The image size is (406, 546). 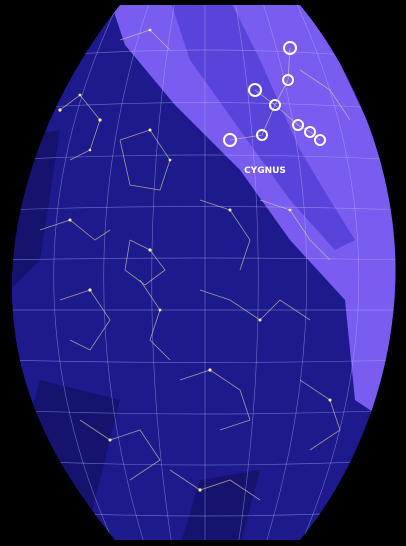 What do you see at coordinates (274, 94) in the screenshot?
I see `cygnus-asterism` at bounding box center [274, 94].